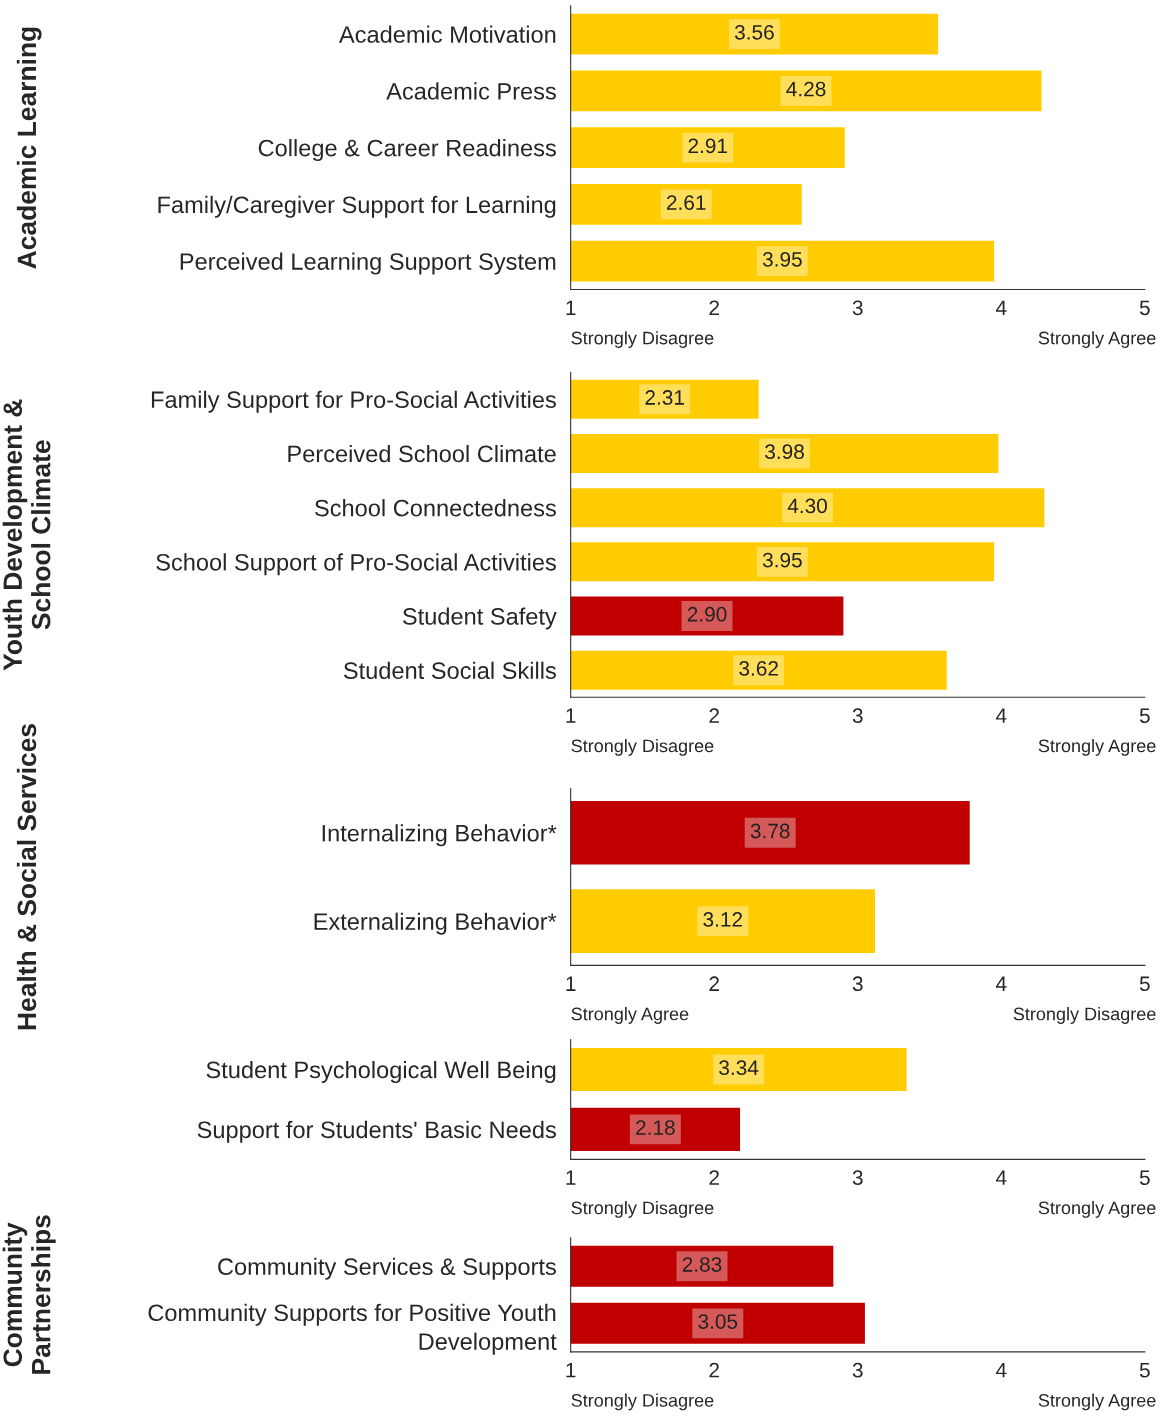  What do you see at coordinates (723, 919) in the screenshot?
I see `data-label: 3.12` at bounding box center [723, 919].